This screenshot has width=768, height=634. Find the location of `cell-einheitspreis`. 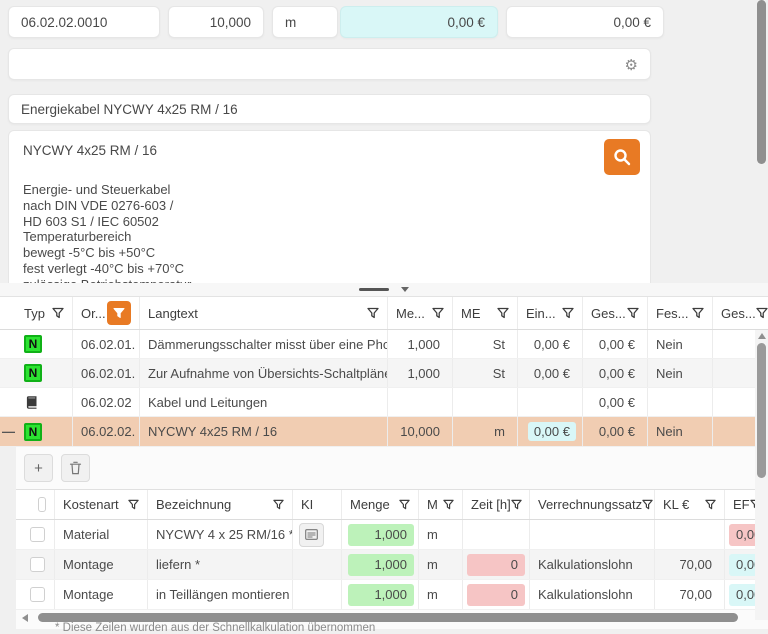

cell-einheitspreis is located at coordinates (550, 402).